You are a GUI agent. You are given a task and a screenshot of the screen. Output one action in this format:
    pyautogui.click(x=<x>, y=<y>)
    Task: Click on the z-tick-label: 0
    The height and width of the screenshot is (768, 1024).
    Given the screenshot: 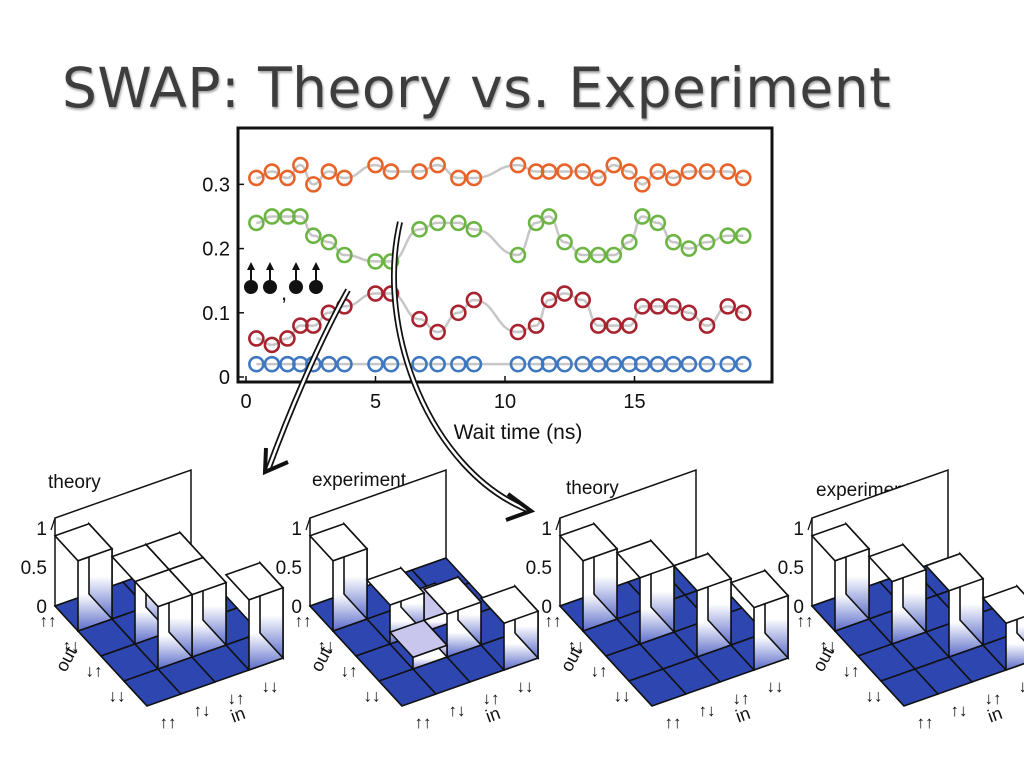 What is the action you would take?
    pyautogui.click(x=546, y=607)
    